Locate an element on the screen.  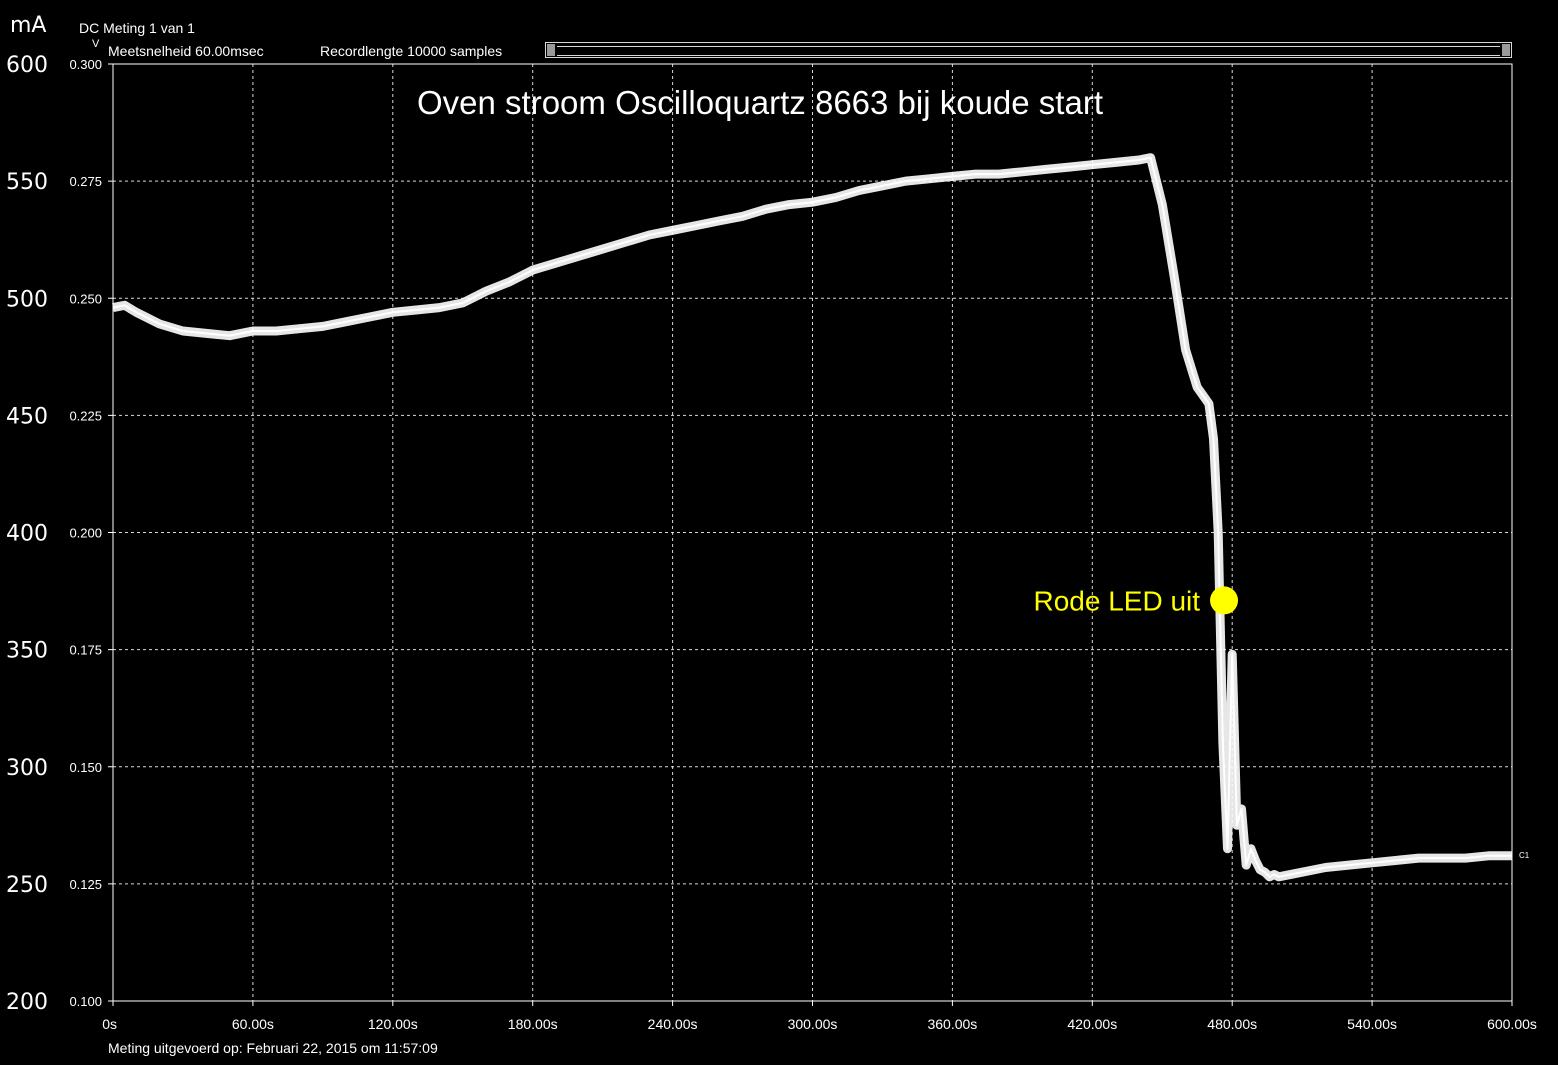
x-tick-label: 420.00s is located at coordinates (1092, 1024).